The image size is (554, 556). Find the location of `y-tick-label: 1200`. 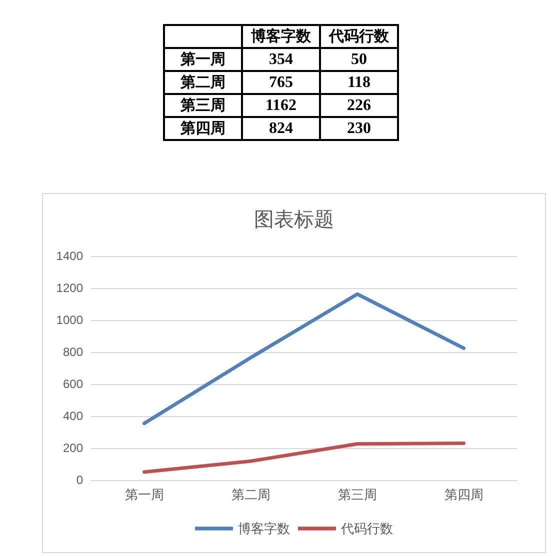

y-tick-label: 1200 is located at coordinates (70, 288).